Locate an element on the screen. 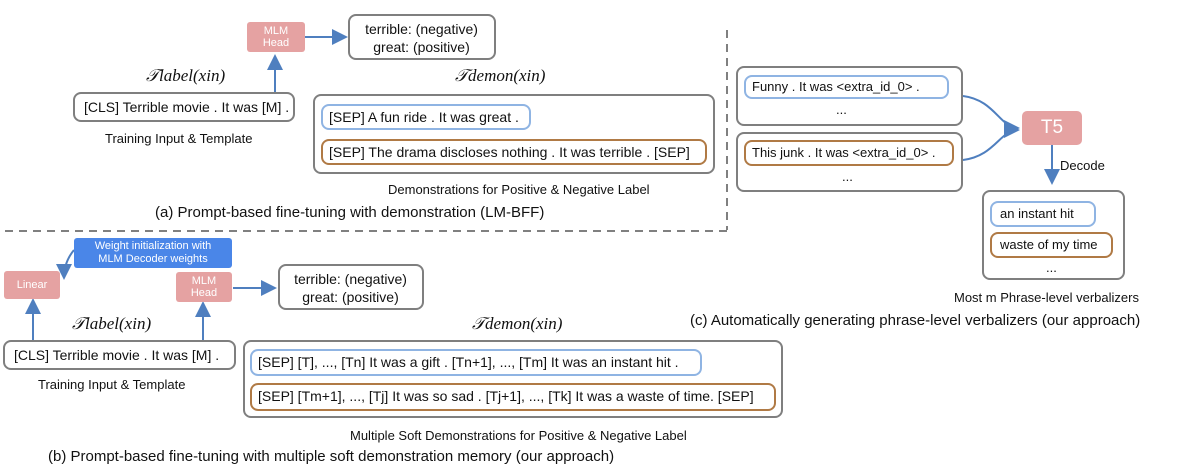 Image resolution: width=1201 pixels, height=471 pixels. panel-b-t-label: 𝒯label(xin) is located at coordinates (112, 323).